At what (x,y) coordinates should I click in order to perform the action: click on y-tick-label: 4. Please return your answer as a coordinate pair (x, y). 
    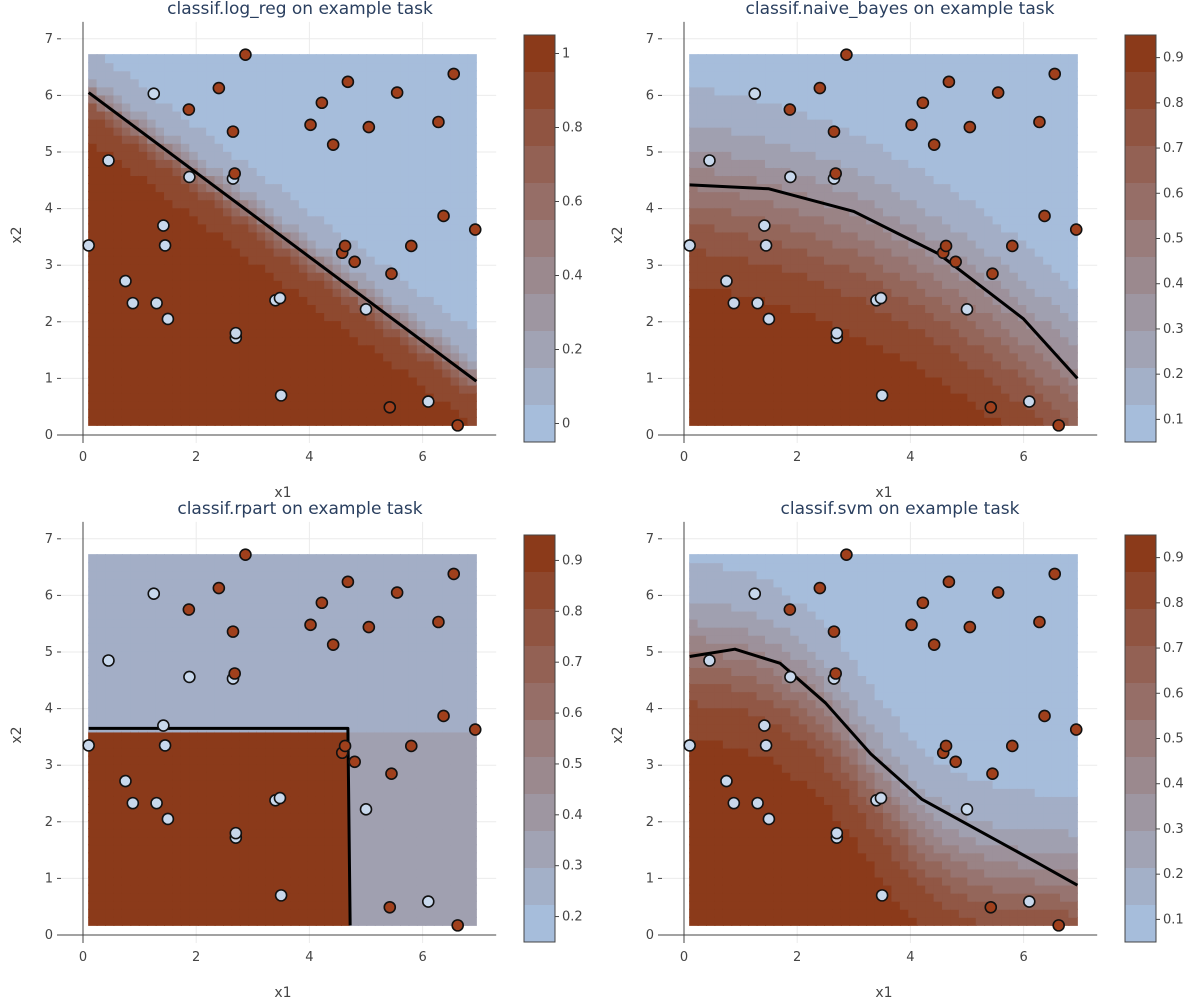
    Looking at the image, I should click on (650, 209).